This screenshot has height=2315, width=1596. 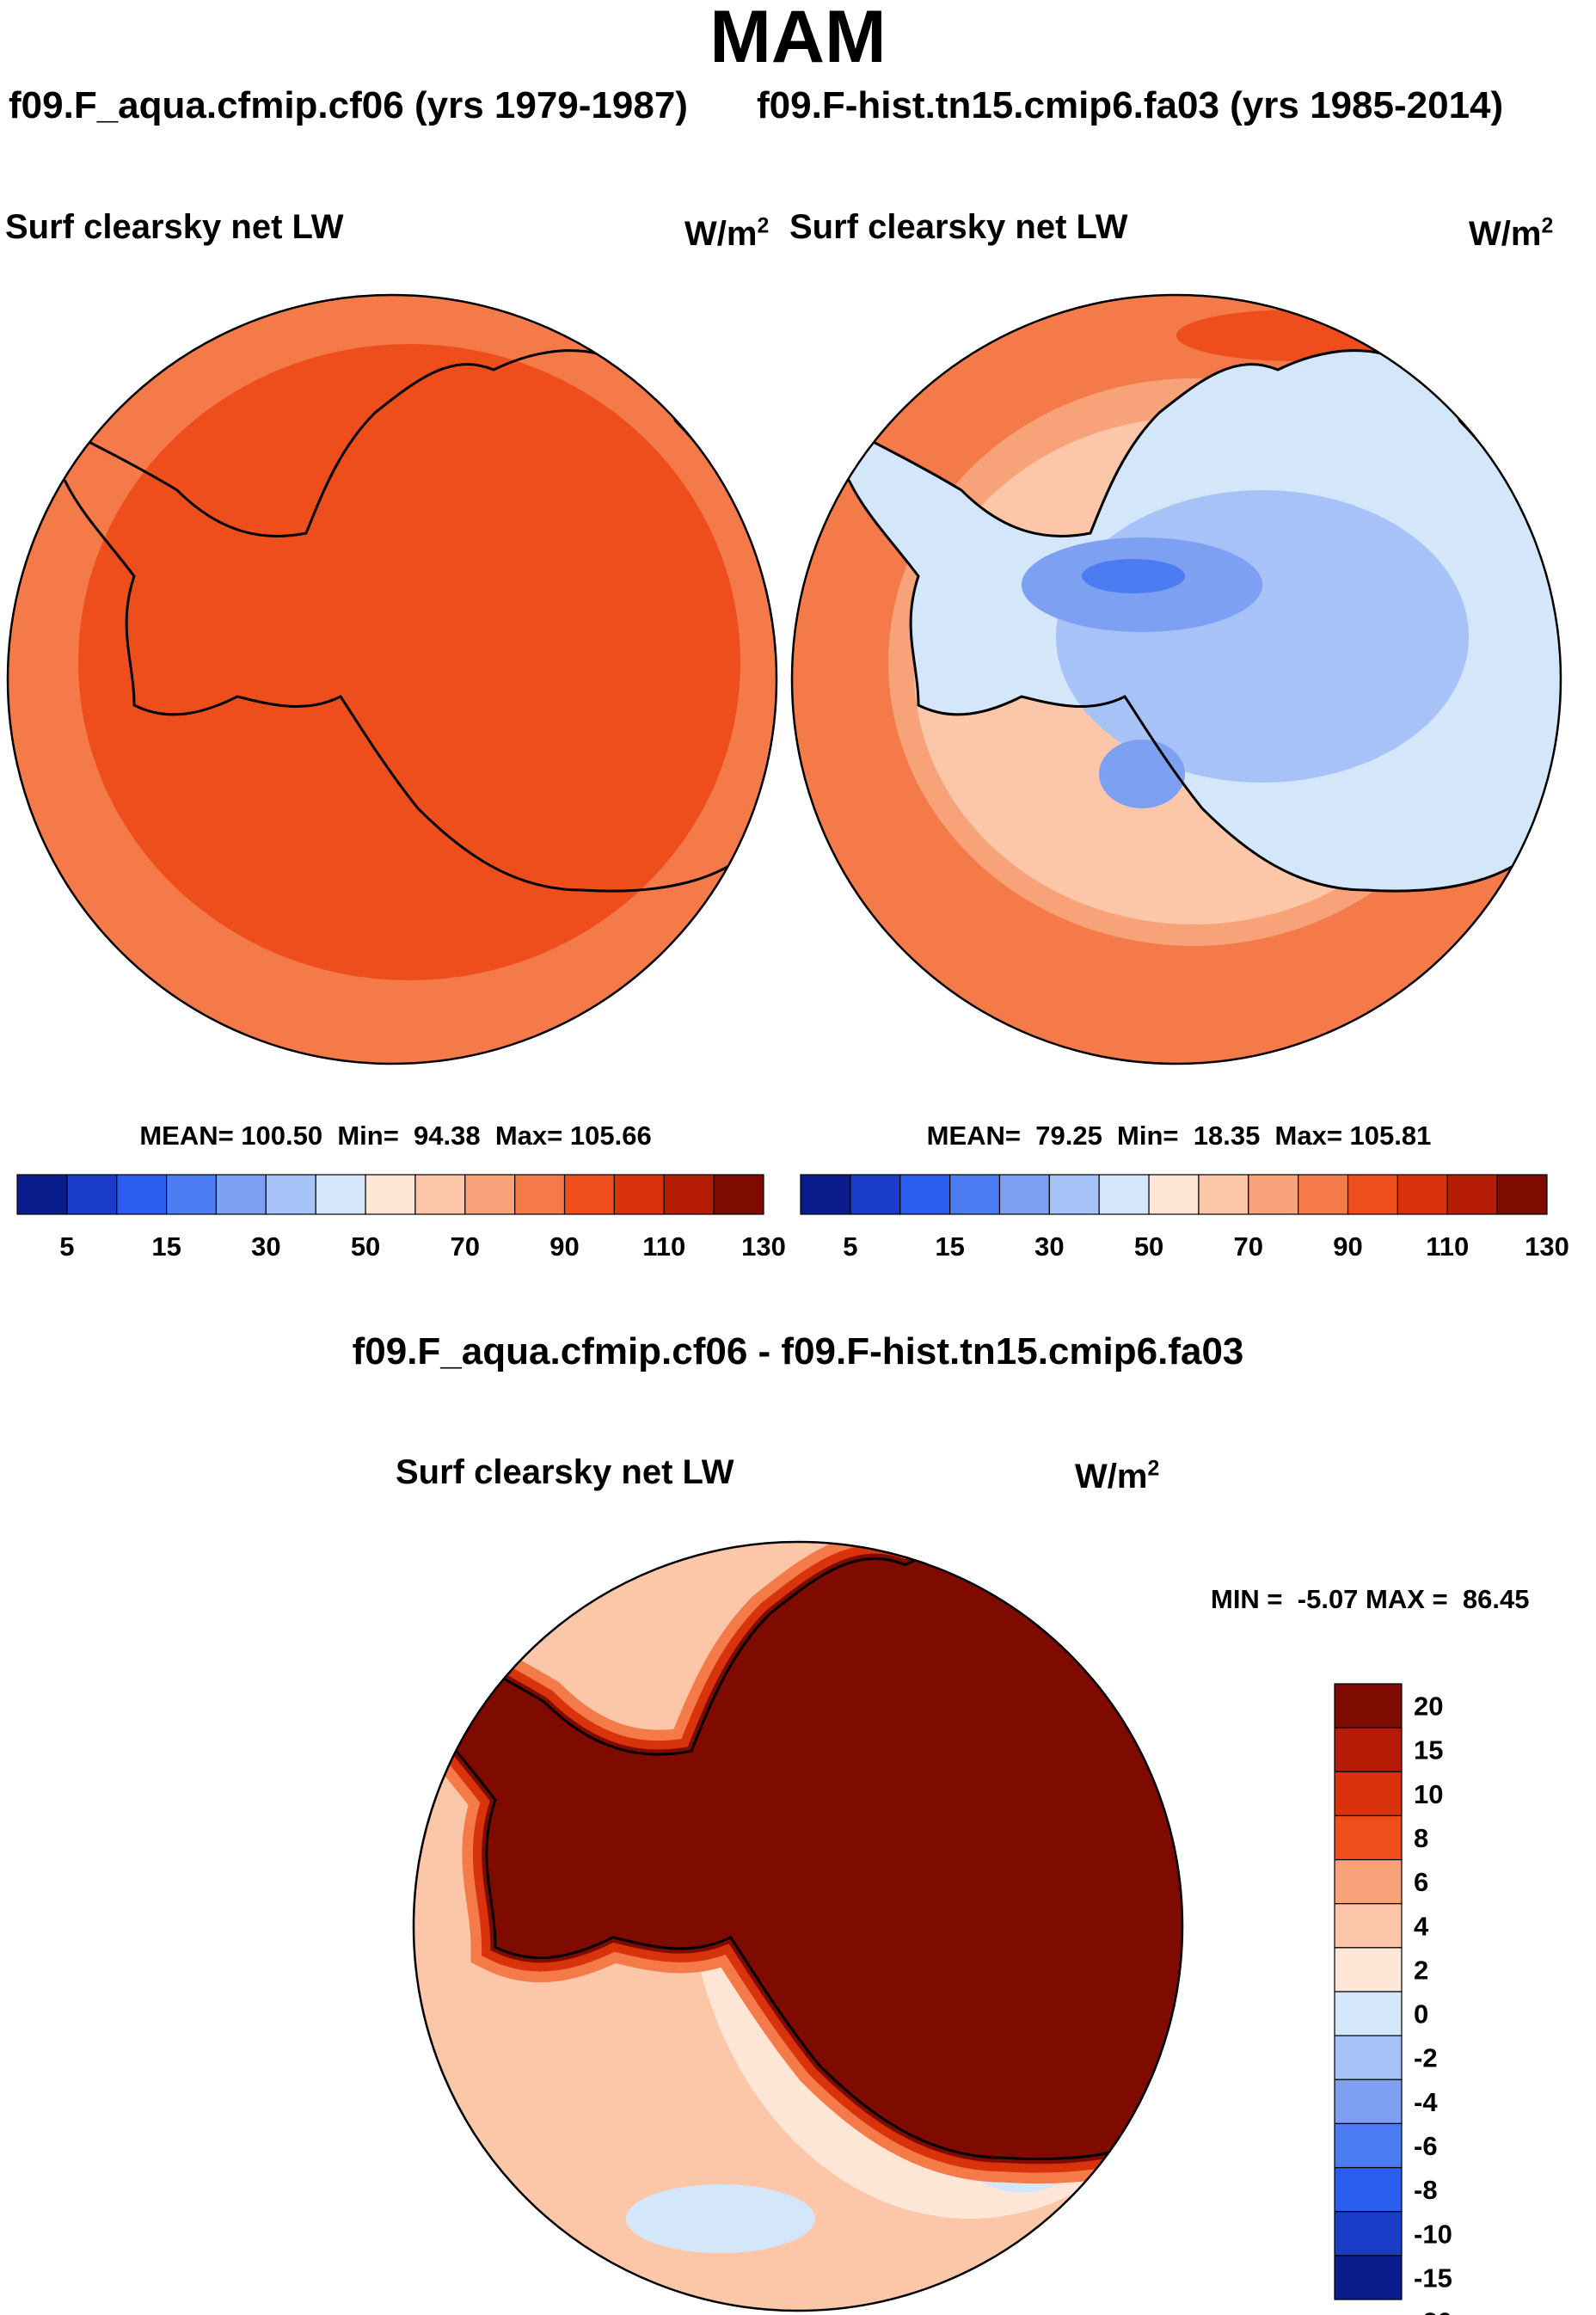 I want to click on colorbar-diff-tick-label: -2, so click(x=1426, y=2058).